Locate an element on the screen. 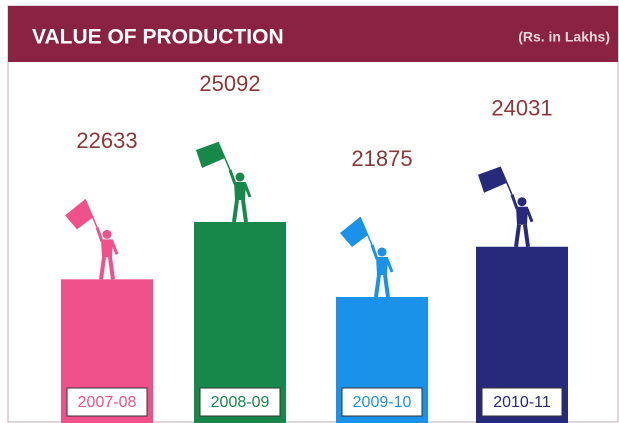 The image size is (619, 423). header-band is located at coordinates (313, 34).